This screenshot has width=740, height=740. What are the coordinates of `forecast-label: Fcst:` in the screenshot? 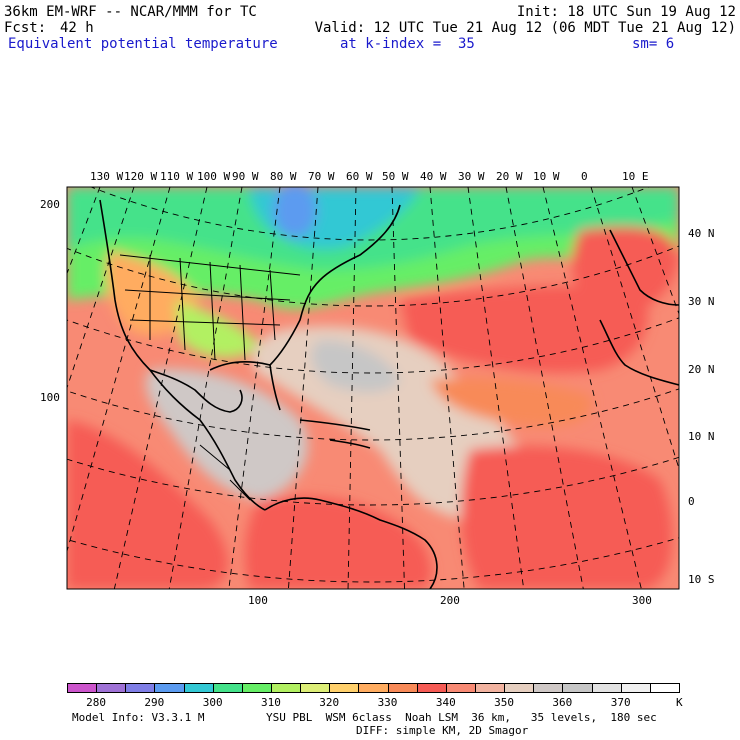 It's located at (25, 28).